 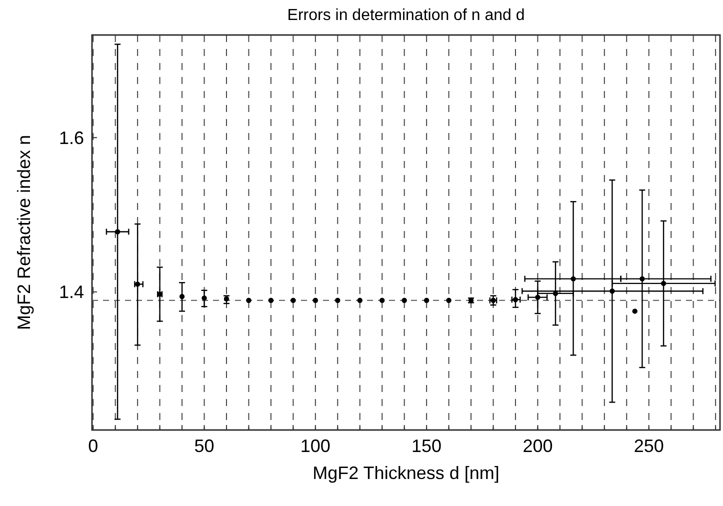 I want to click on chart-title: Errors in determination of n and d, so click(x=406, y=15).